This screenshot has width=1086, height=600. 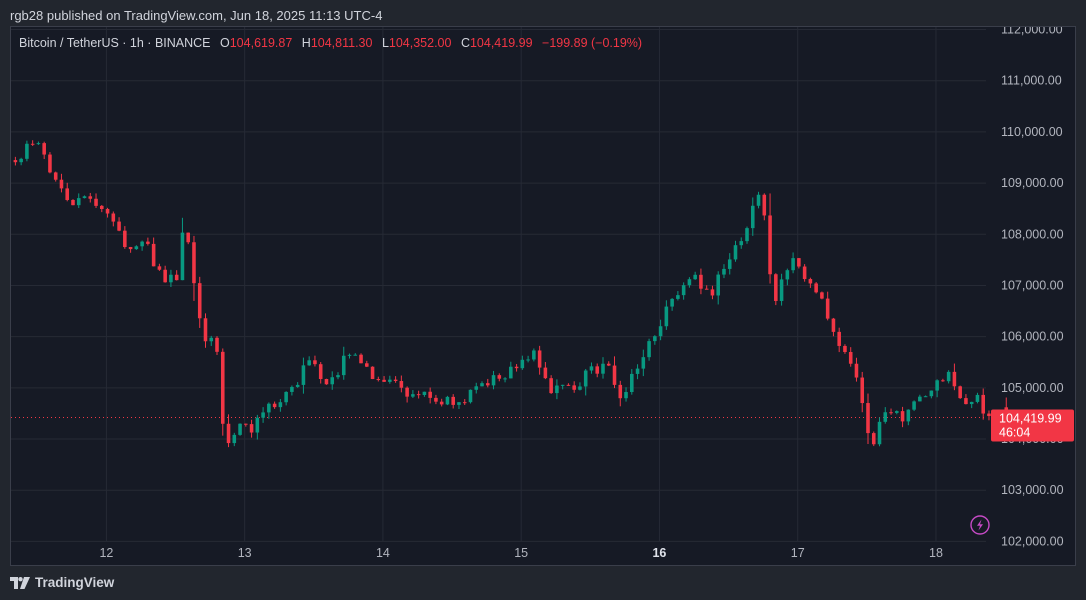 I want to click on x-tick-label: 18, so click(x=936, y=553).